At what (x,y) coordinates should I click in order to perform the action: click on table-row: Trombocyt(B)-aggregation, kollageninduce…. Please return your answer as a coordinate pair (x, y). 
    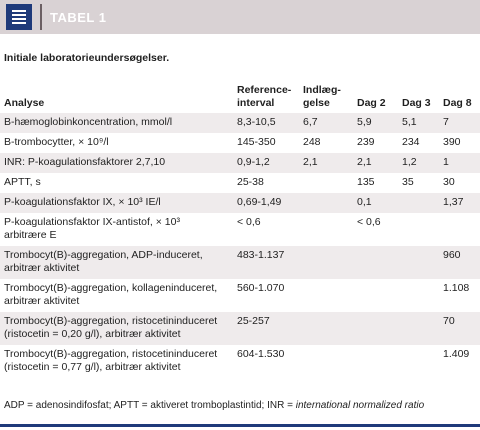
    Looking at the image, I should click on (240, 295).